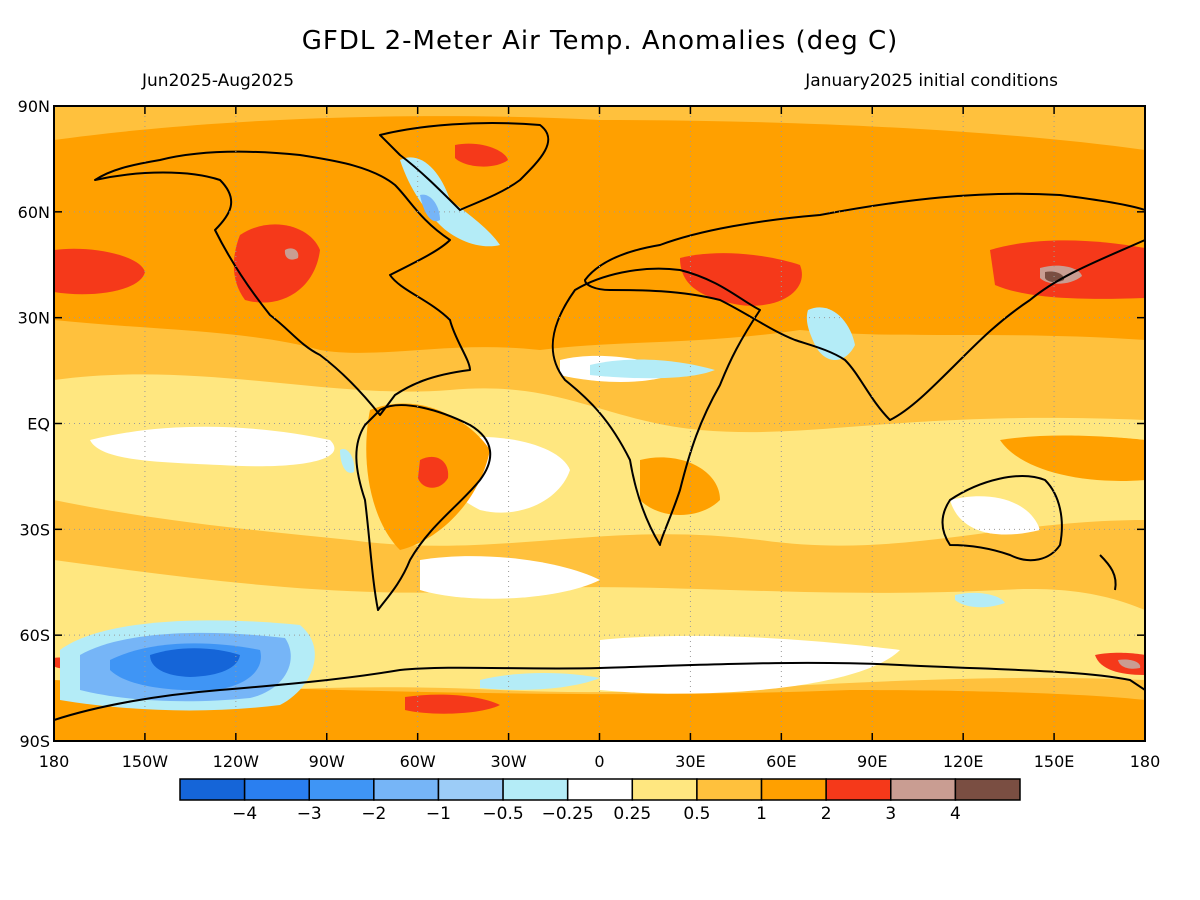  What do you see at coordinates (212, 446) in the screenshot?
I see `field-white-pacific` at bounding box center [212, 446].